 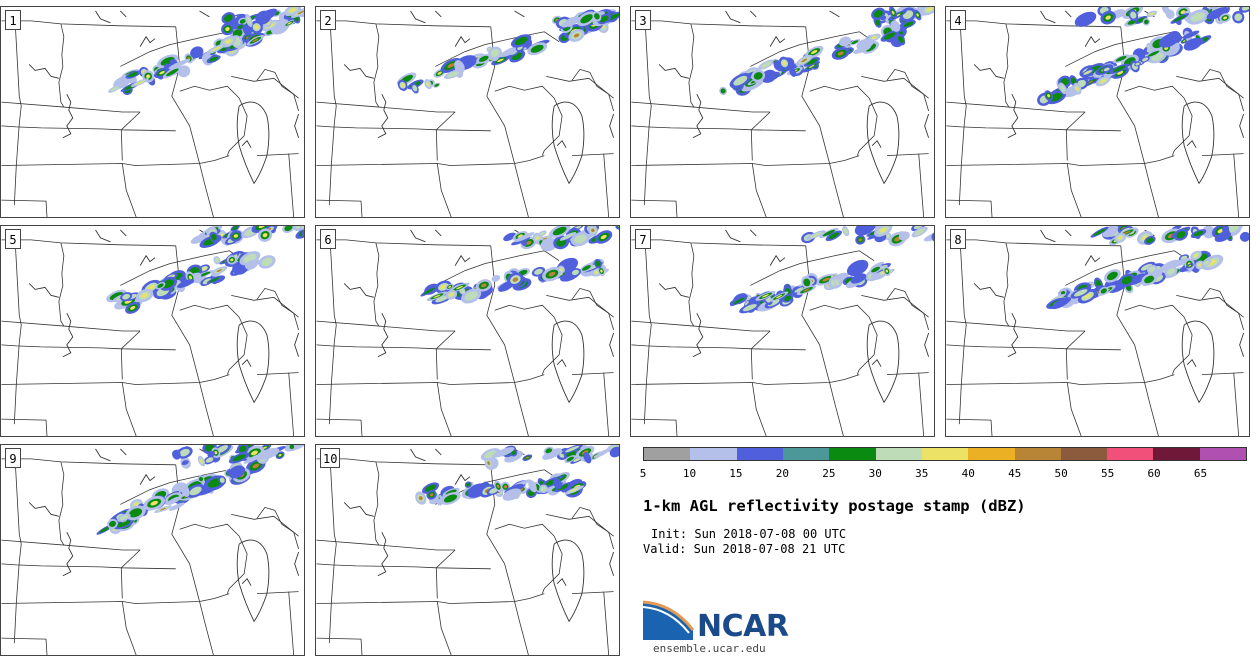 I want to click on ensemble-member-map-6: 6, so click(x=467, y=331).